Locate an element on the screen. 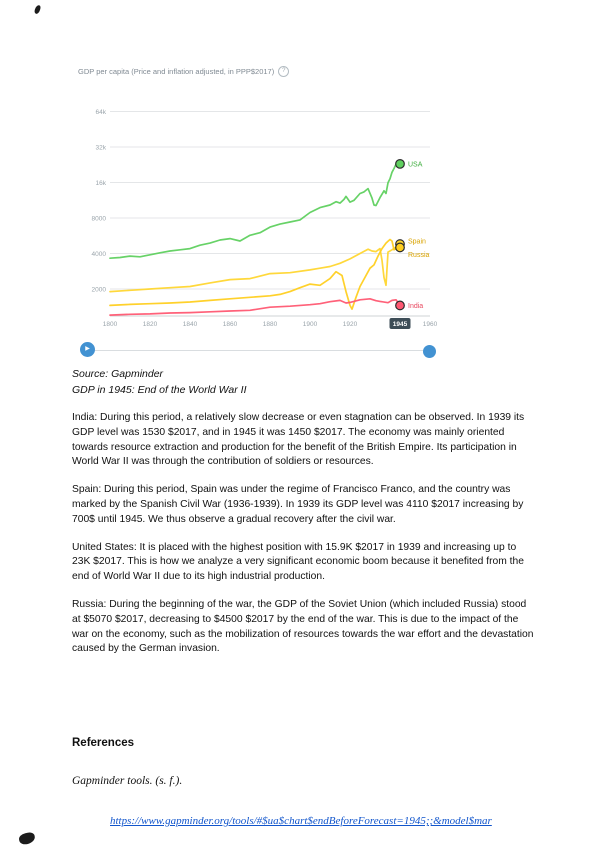 The height and width of the screenshot is (848, 600). scan-artifact-top is located at coordinates (37, 9).